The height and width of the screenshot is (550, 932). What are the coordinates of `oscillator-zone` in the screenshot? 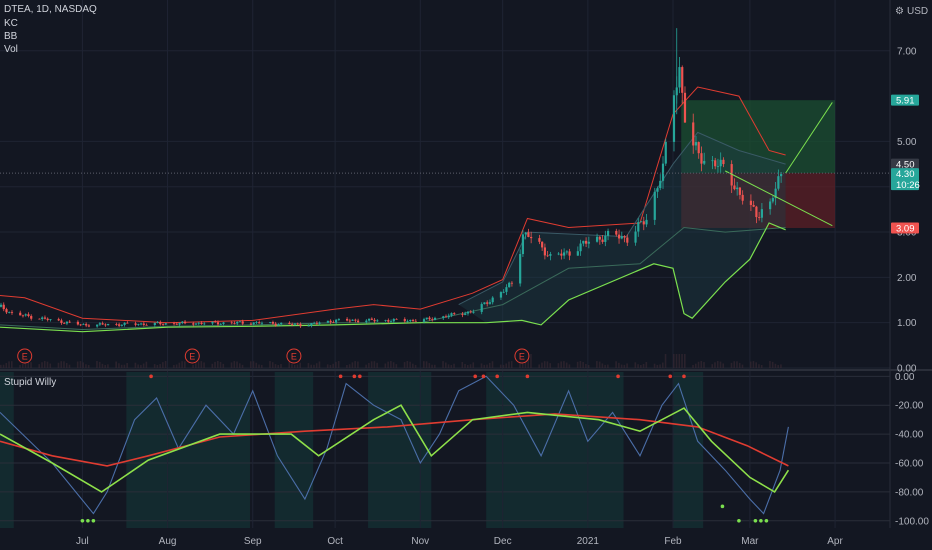 It's located at (188, 450).